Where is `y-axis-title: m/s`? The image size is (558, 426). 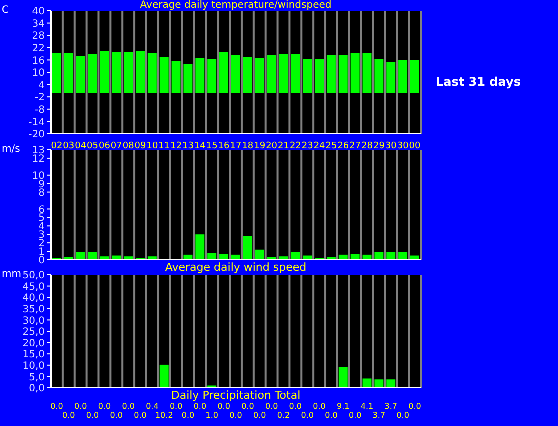 y-axis-title: m/s is located at coordinates (11, 149).